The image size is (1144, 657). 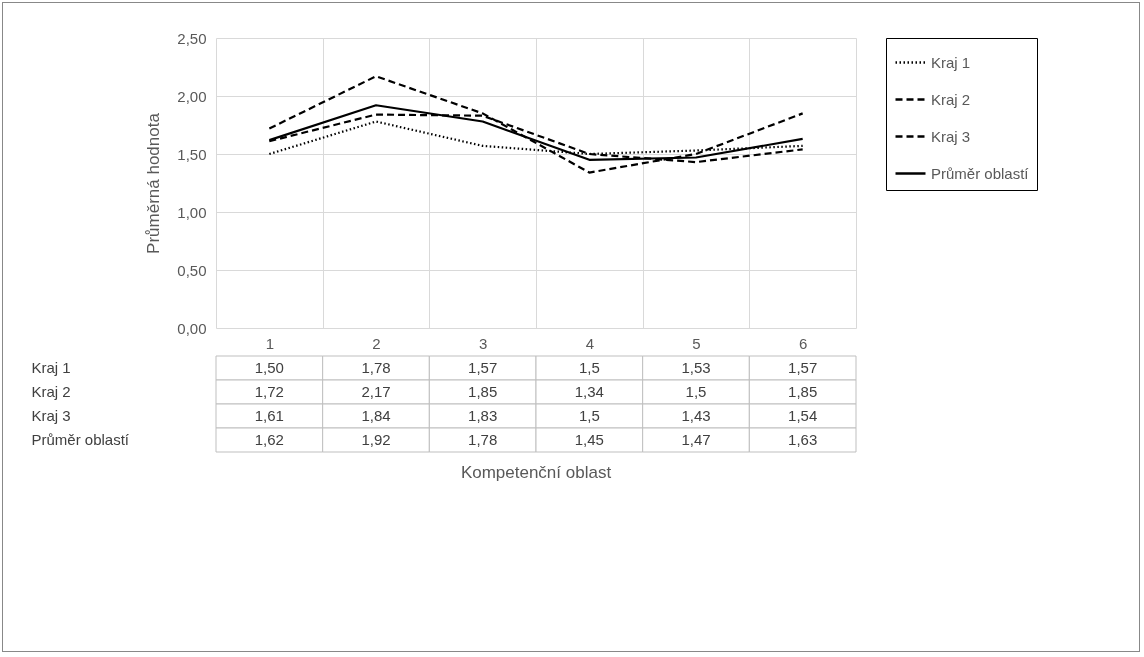 I want to click on x-tick-label: 2, so click(x=376, y=343).